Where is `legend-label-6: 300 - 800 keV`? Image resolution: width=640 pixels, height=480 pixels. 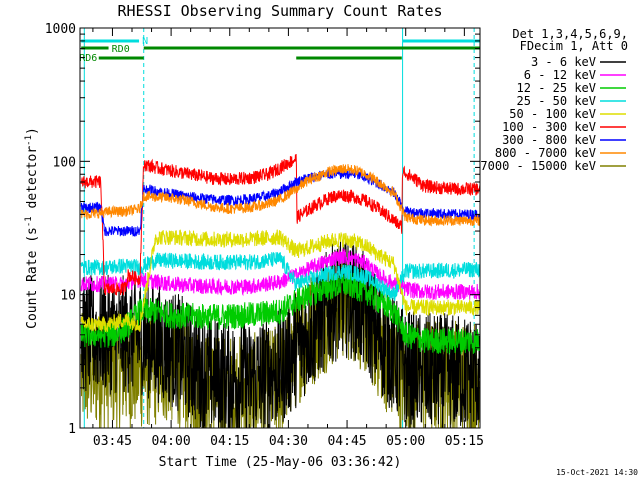 legend-label-6: 300 - 800 keV is located at coordinates (549, 140).